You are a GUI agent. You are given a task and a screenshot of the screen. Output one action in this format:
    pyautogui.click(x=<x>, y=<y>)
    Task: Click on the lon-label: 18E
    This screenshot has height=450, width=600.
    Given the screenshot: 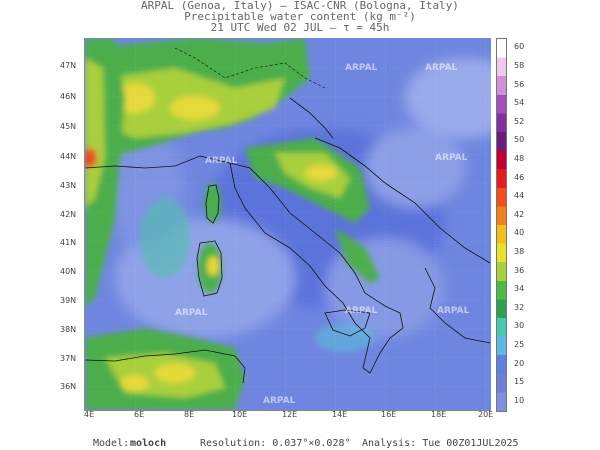 What is the action you would take?
    pyautogui.click(x=439, y=414)
    